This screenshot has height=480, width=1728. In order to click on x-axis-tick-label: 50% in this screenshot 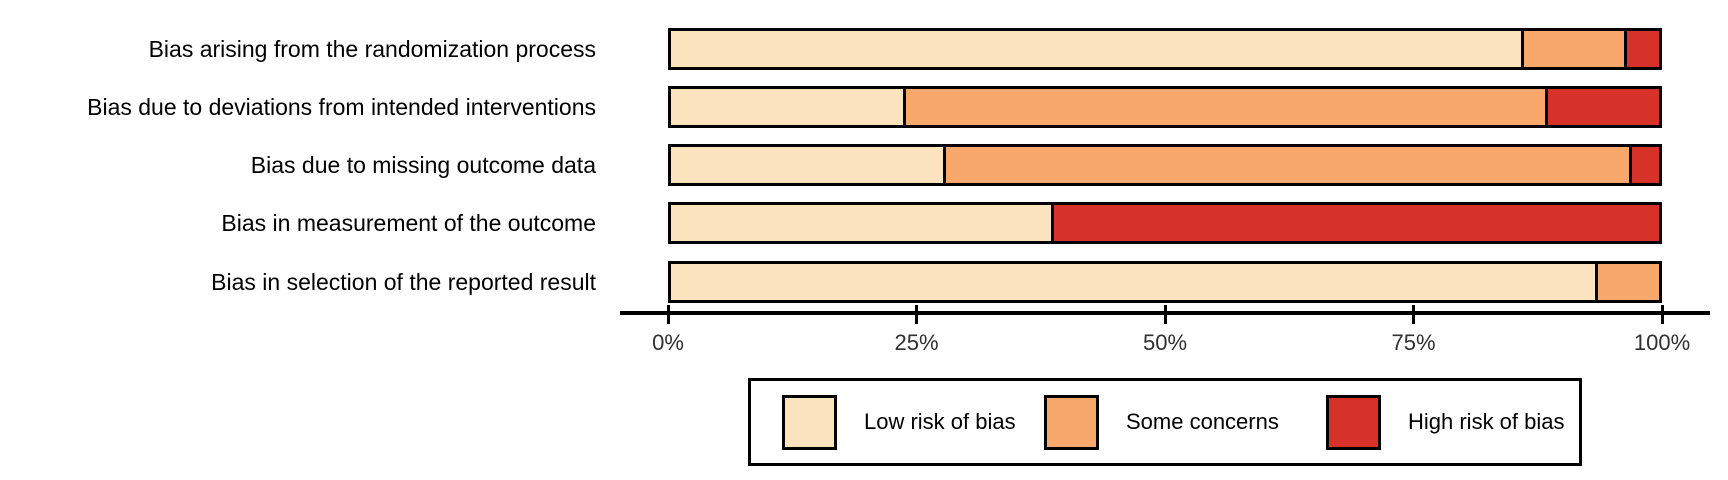, I will do `click(1165, 342)`.